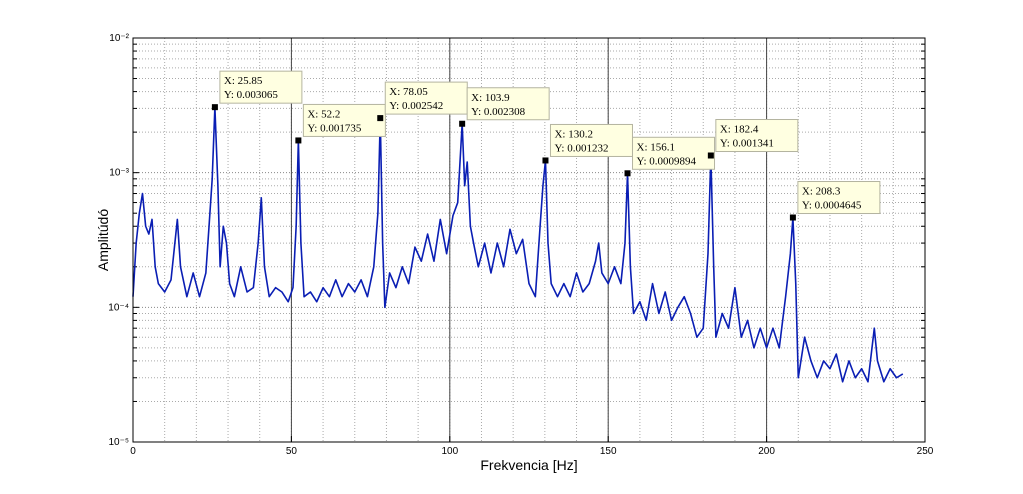  What do you see at coordinates (133, 451) in the screenshot?
I see `x-tick-label: 0` at bounding box center [133, 451].